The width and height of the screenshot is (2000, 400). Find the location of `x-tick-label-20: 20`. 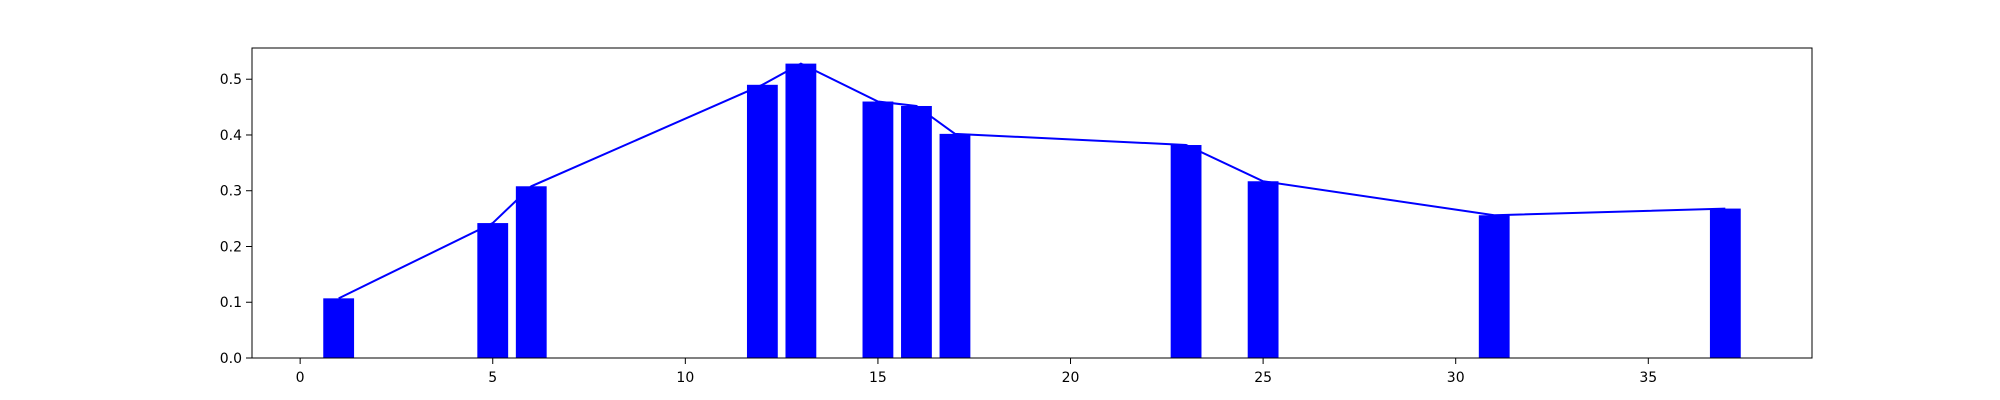

x-tick-label-20: 20 is located at coordinates (1071, 378).